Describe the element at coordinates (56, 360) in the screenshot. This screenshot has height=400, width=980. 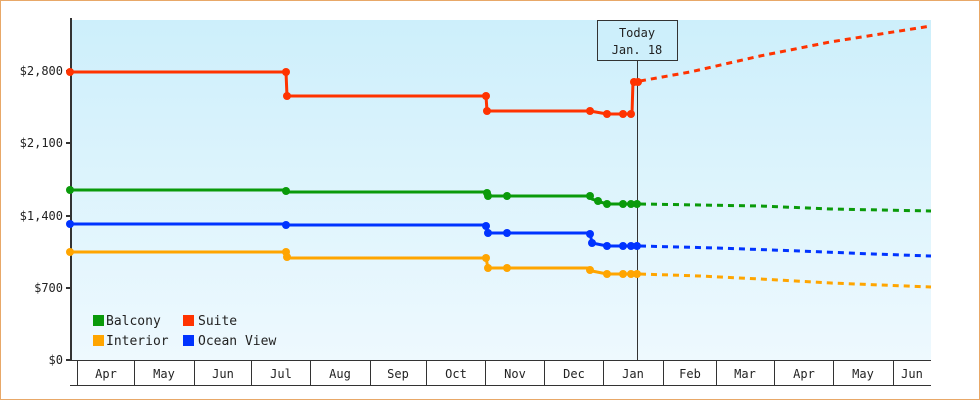
I see `y-tick-label: $0` at that location.